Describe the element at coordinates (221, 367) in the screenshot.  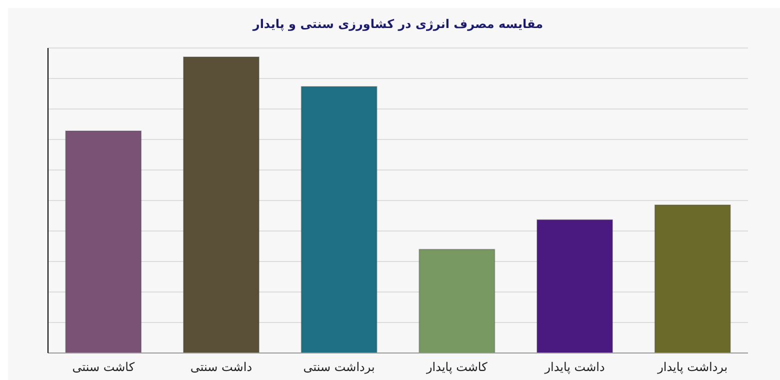
I see `x-tick-label: داشت سنتی` at that location.